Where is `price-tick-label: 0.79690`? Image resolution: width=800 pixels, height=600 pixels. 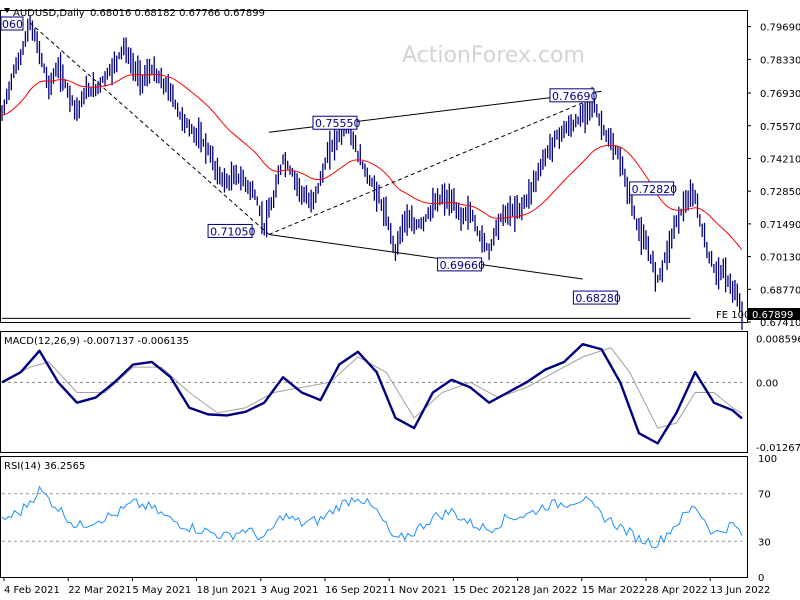 price-tick-label: 0.79690 is located at coordinates (780, 28).